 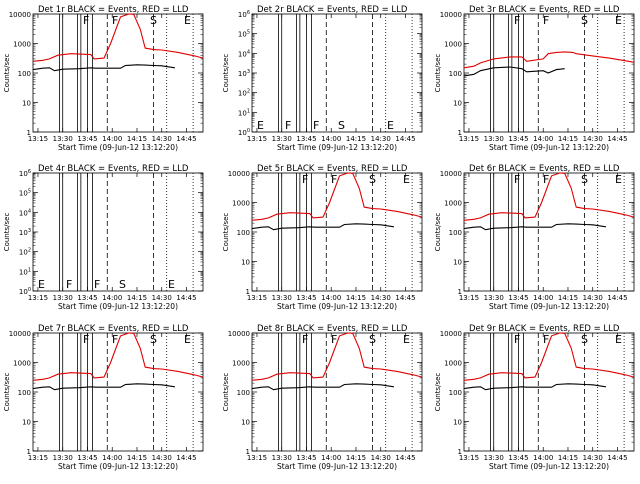 What do you see at coordinates (29, 211) in the screenshot?
I see `y-tick-exponent: 4` at bounding box center [29, 211].